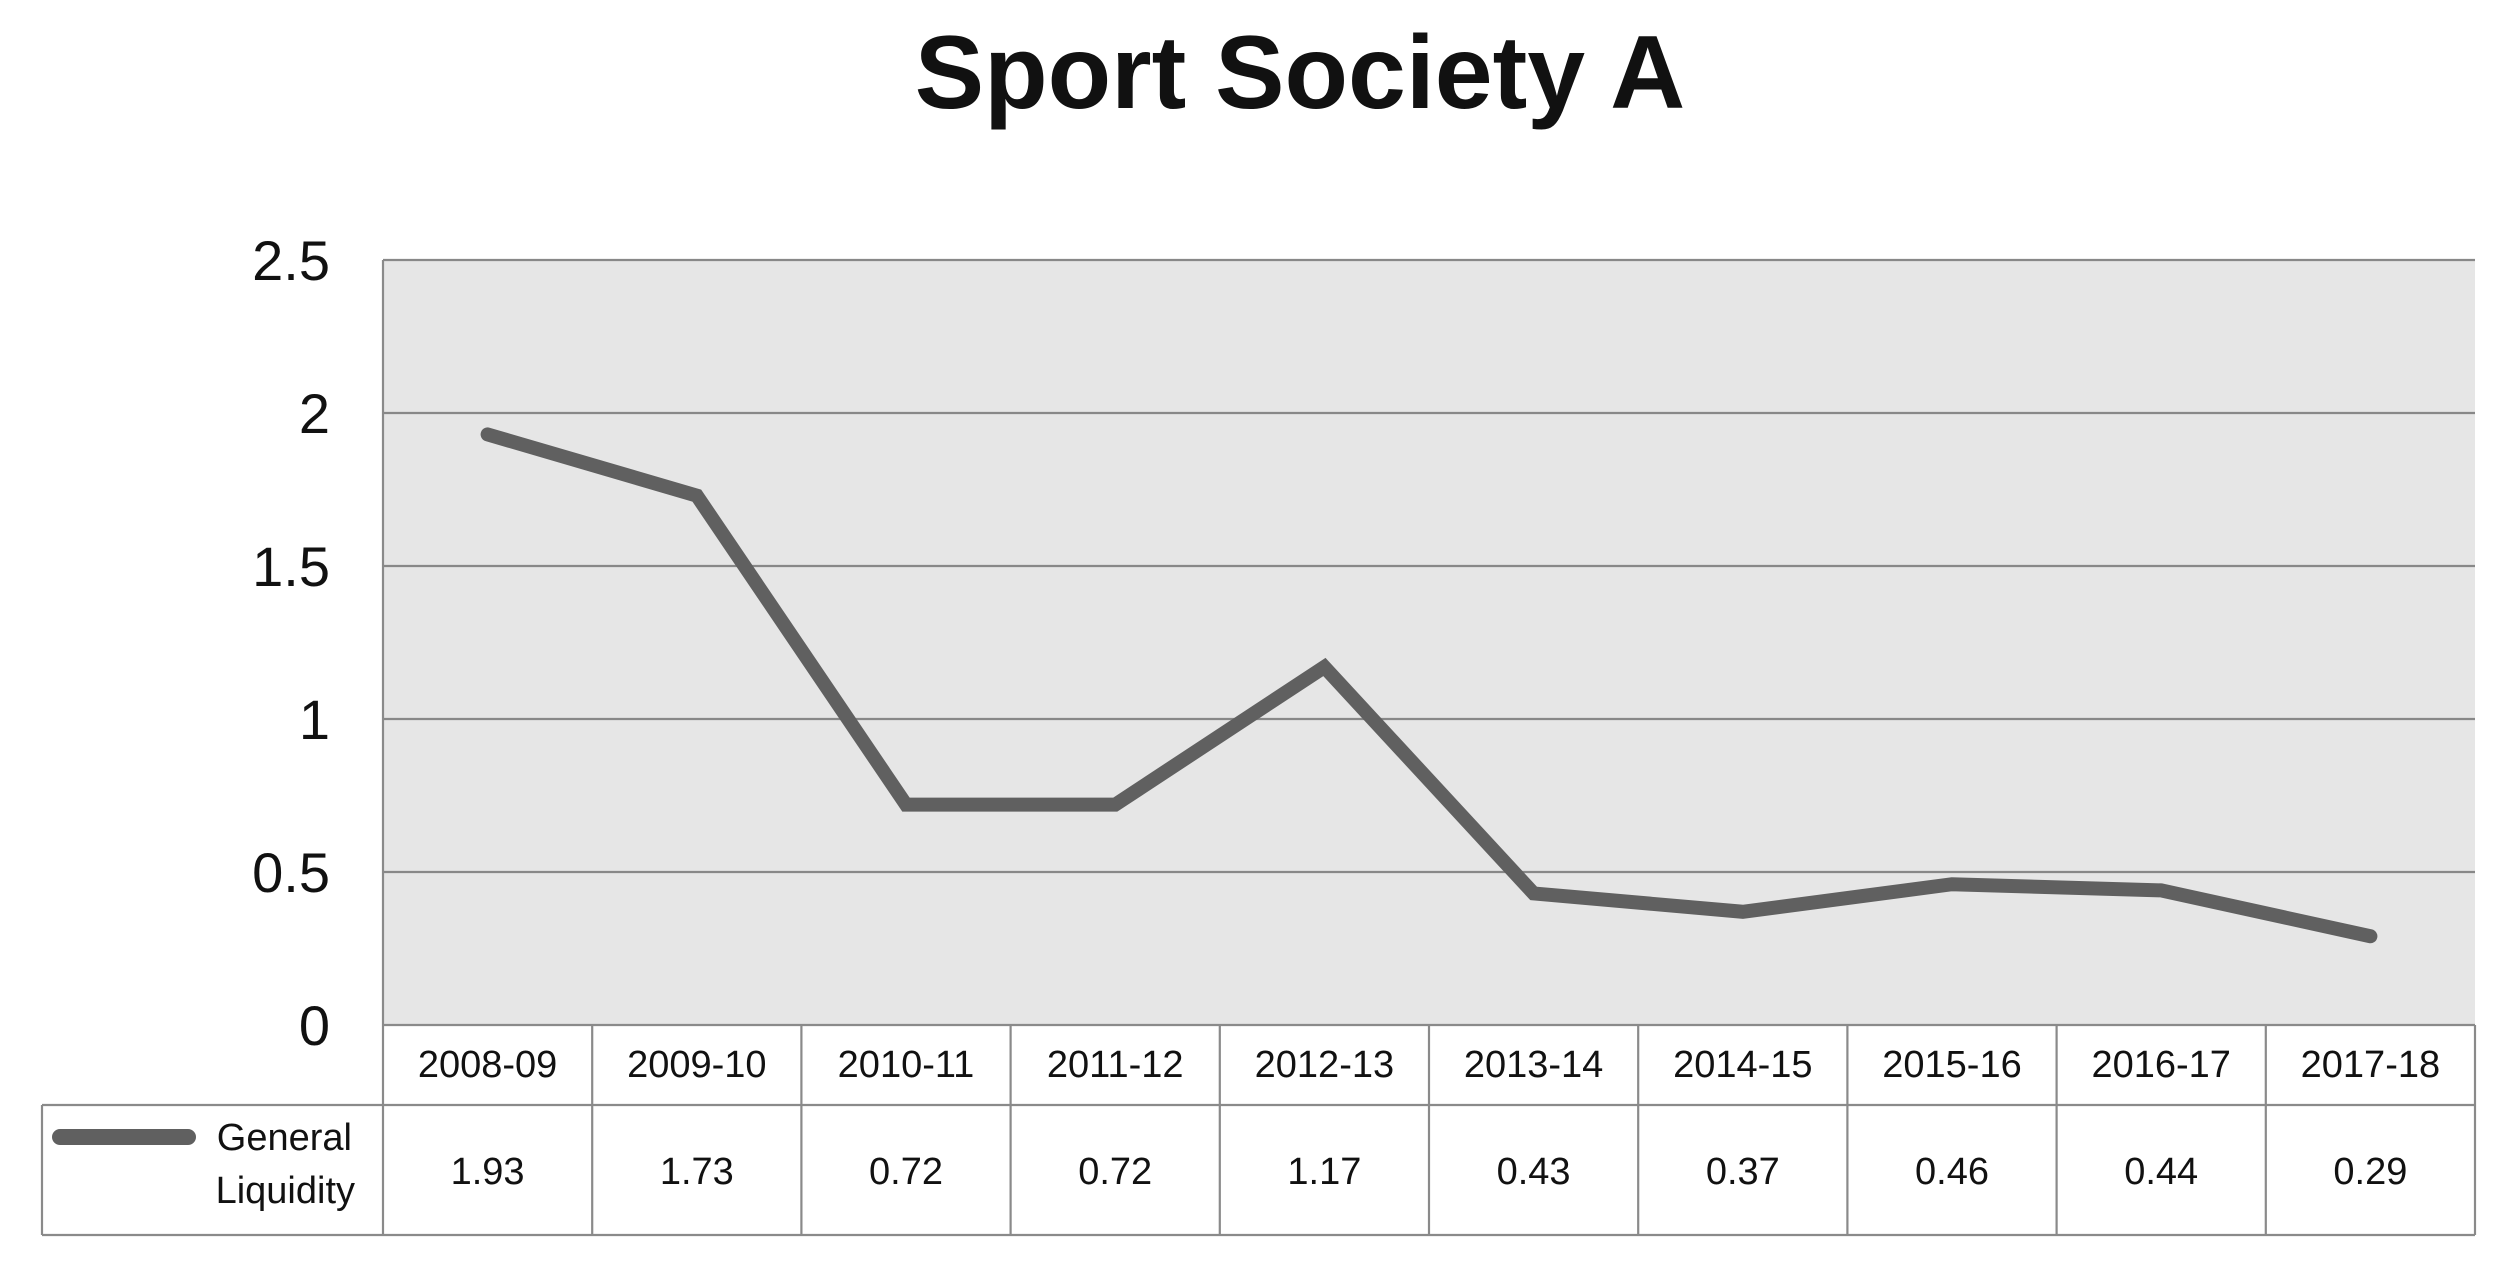 This screenshot has width=2520, height=1280. I want to click on y-tick-label: 0.5, so click(291, 872).